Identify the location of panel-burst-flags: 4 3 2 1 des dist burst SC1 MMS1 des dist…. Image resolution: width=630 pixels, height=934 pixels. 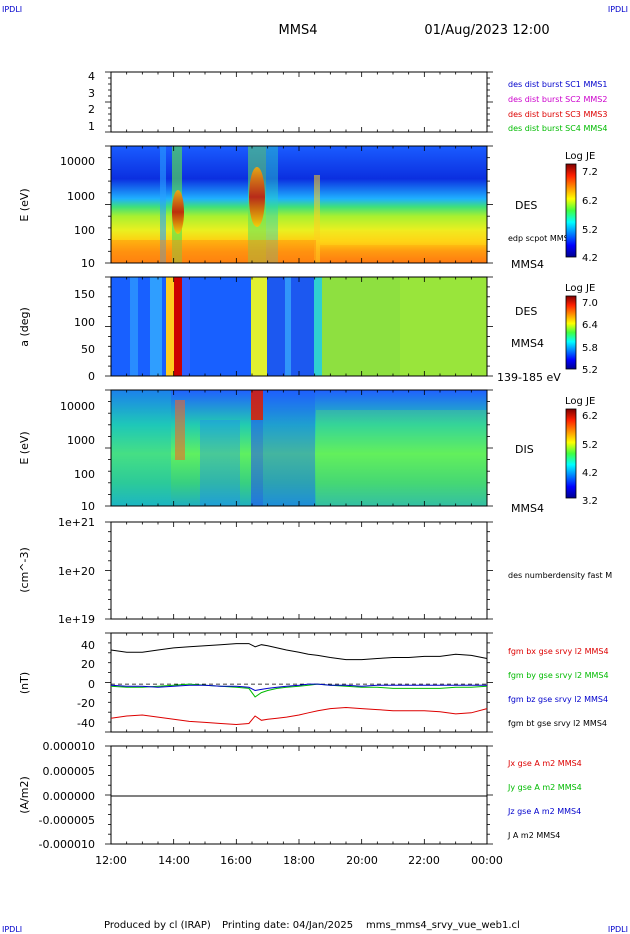
(347, 101).